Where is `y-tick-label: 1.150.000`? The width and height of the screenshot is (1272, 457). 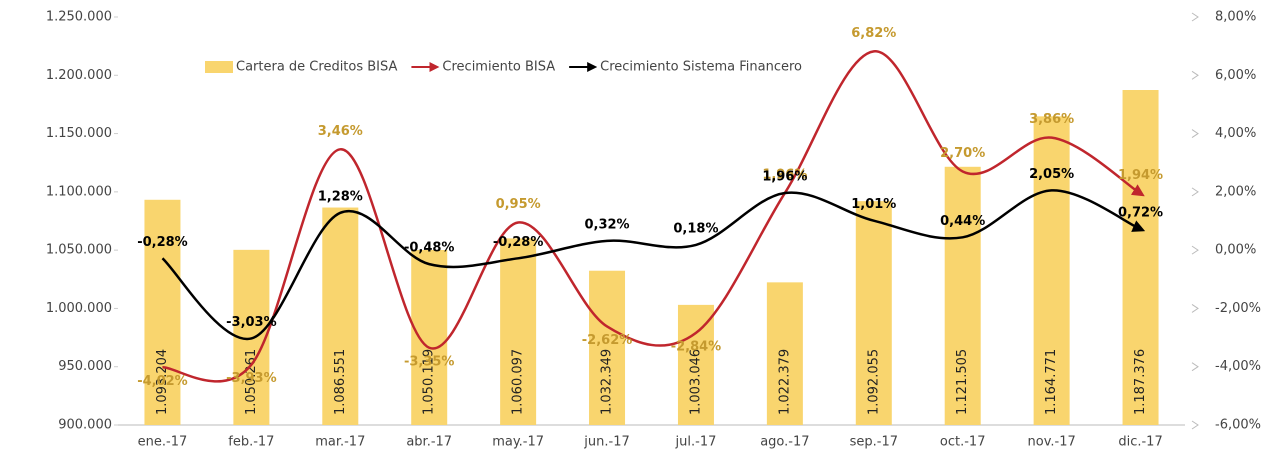
y-tick-label: 1.150.000 is located at coordinates (79, 133).